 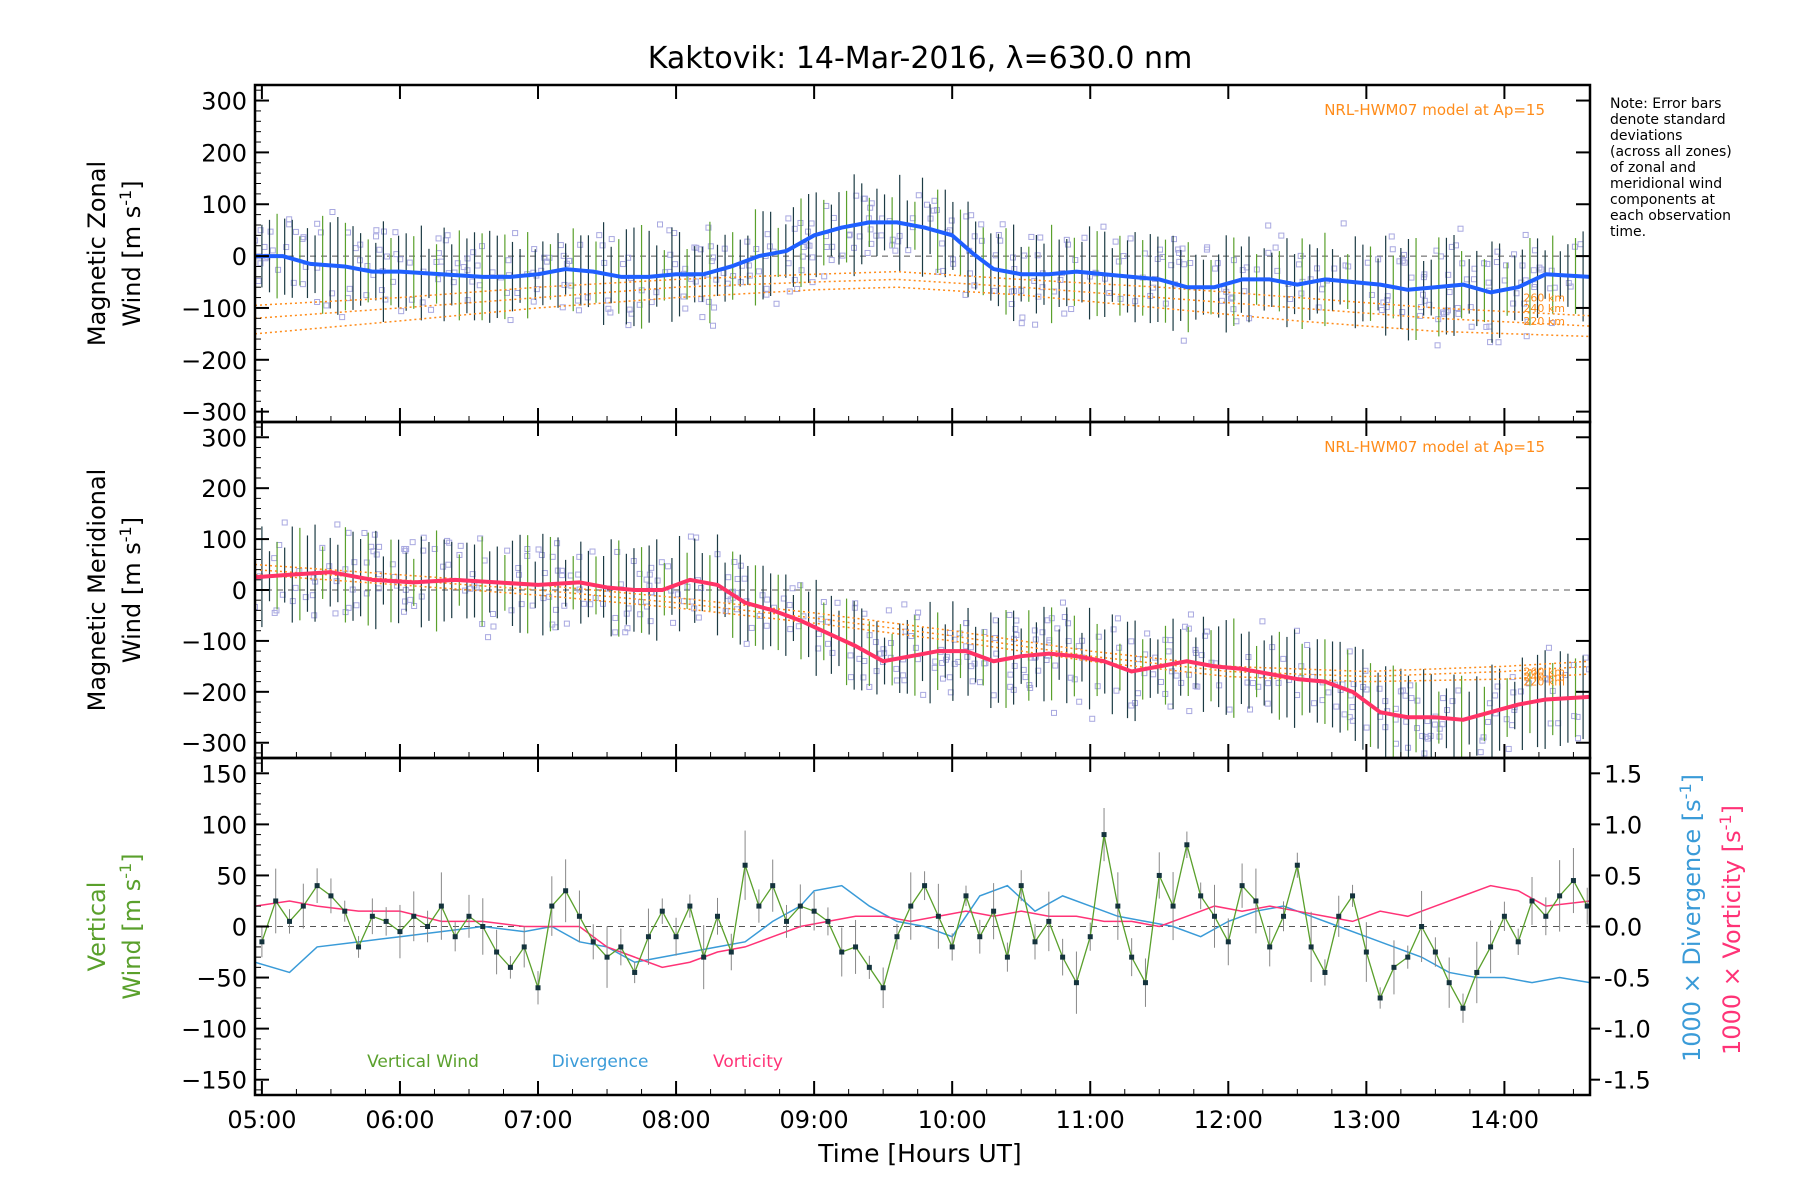 I want to click on note-line: Note: Error bars, so click(x=1665, y=104).